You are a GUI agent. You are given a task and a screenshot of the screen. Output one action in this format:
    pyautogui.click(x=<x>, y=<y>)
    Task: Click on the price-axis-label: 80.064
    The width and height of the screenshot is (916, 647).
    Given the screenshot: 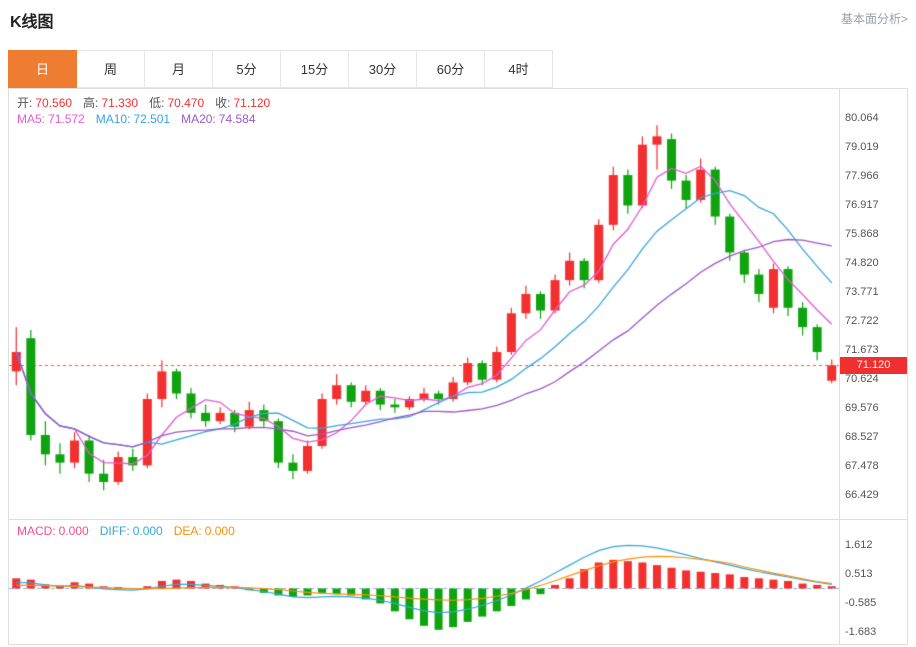 What is the action you would take?
    pyautogui.click(x=862, y=118)
    